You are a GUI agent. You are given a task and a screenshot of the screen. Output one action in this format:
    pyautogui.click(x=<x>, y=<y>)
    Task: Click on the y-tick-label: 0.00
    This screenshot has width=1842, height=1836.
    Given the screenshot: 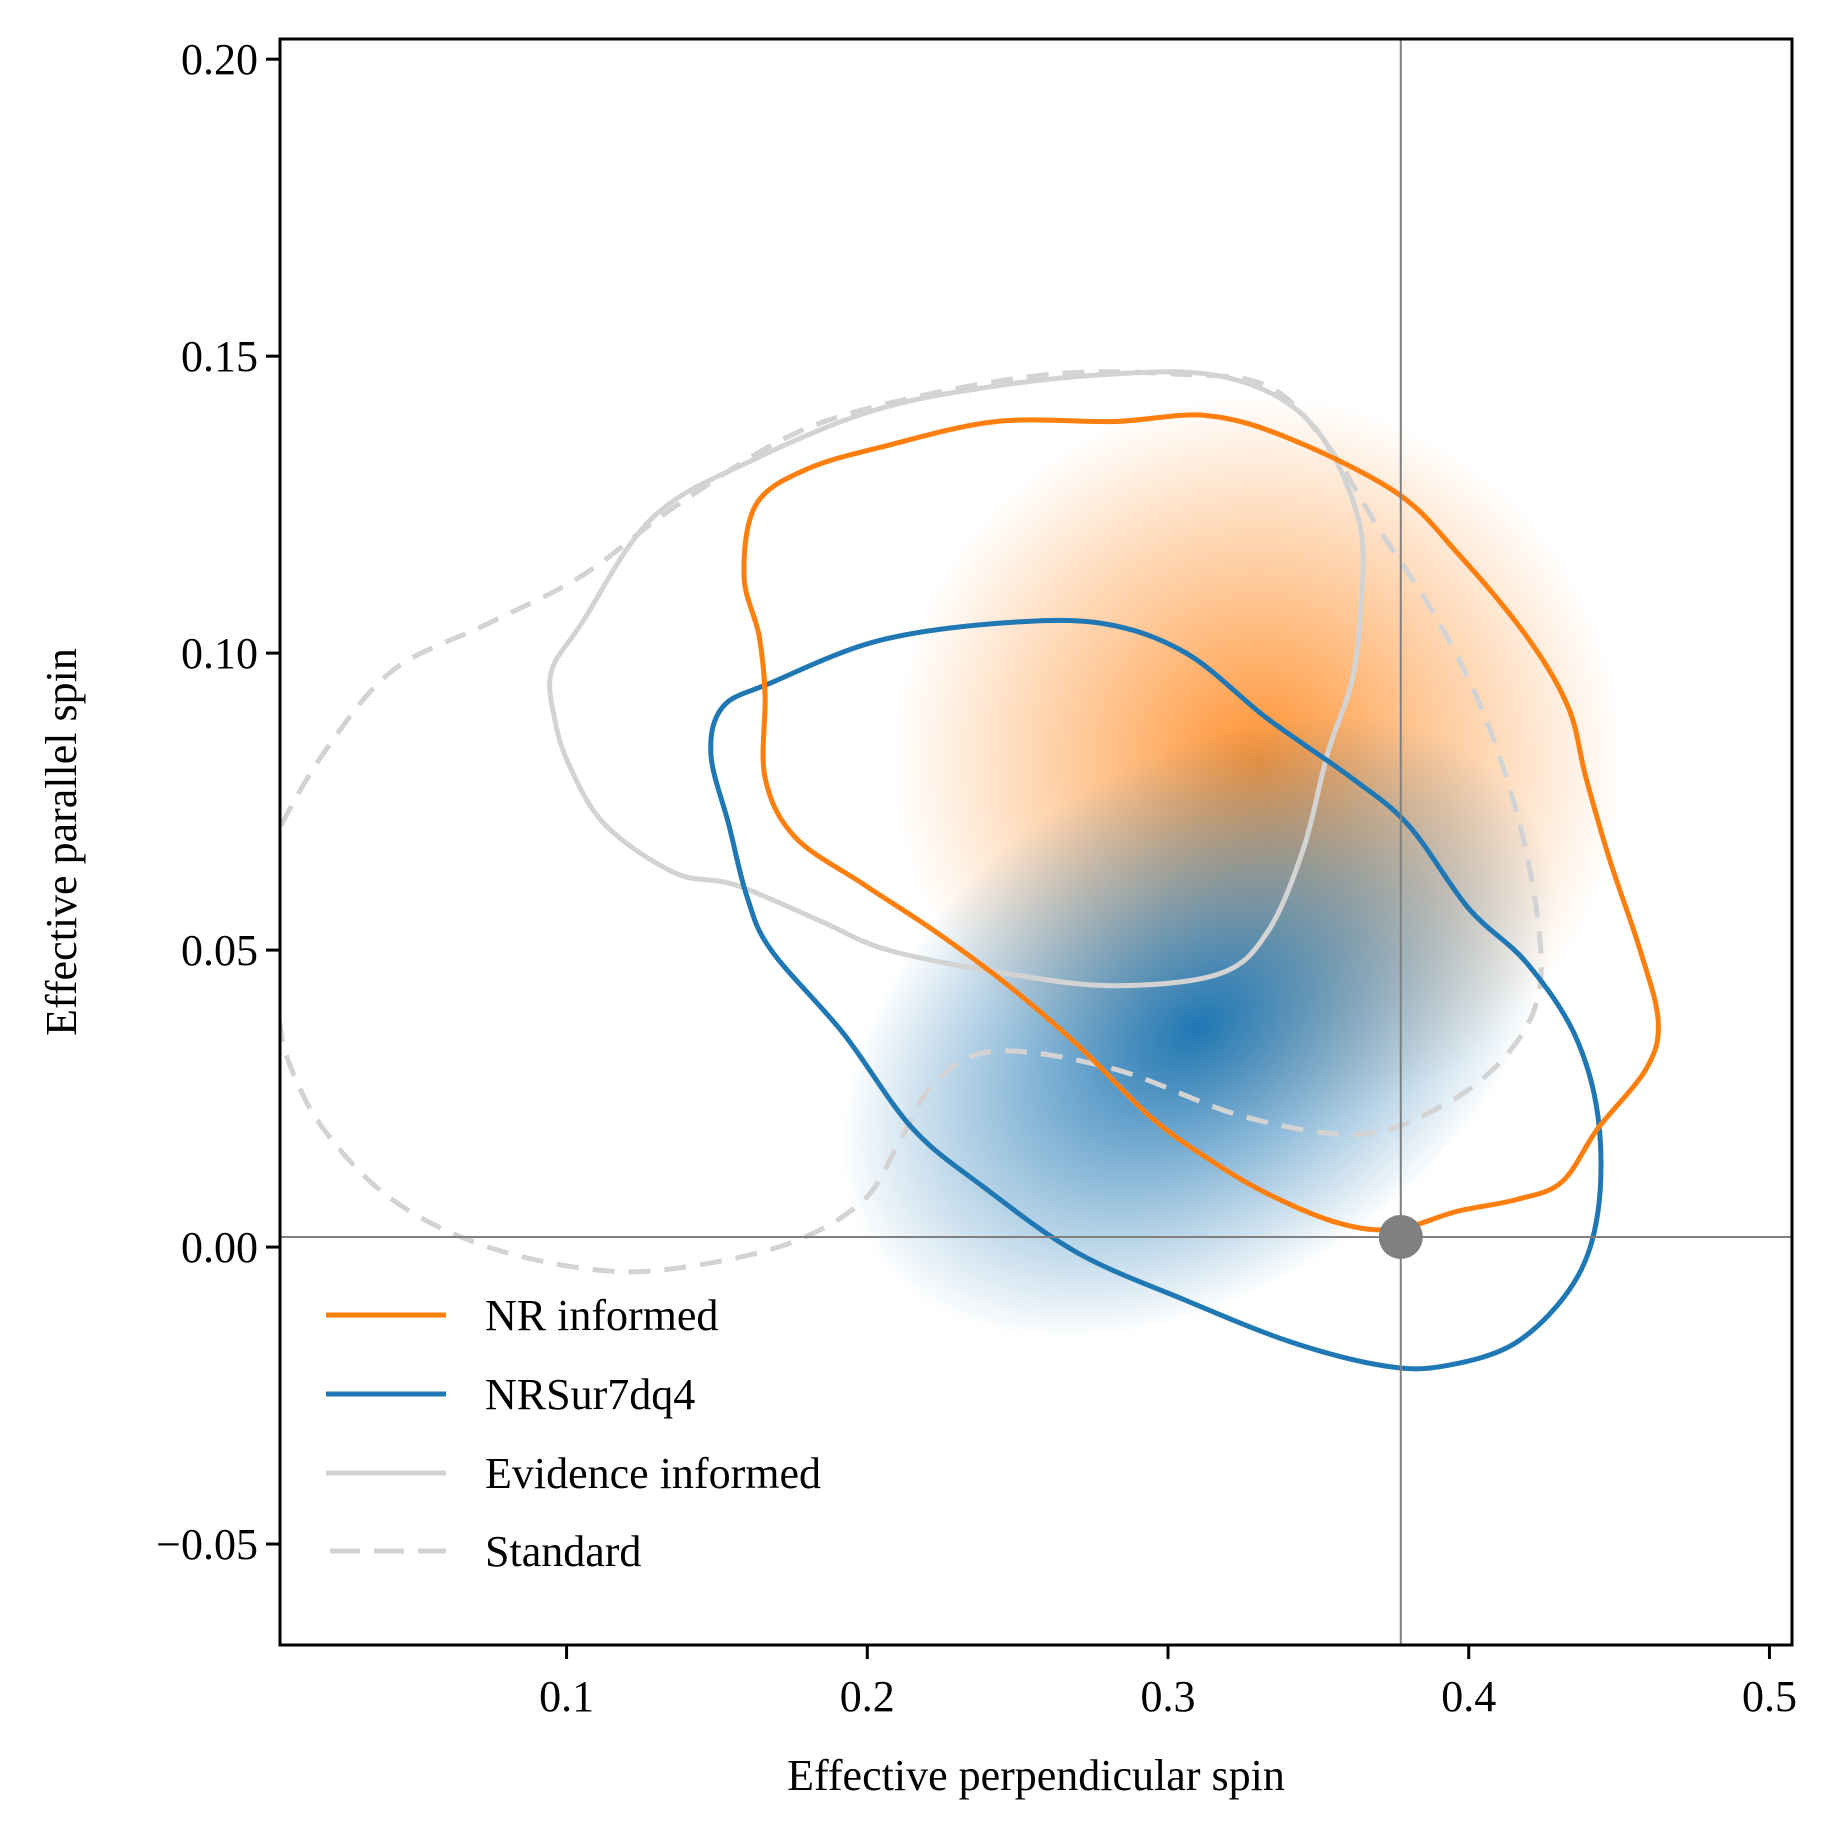 What is the action you would take?
    pyautogui.click(x=219, y=1247)
    